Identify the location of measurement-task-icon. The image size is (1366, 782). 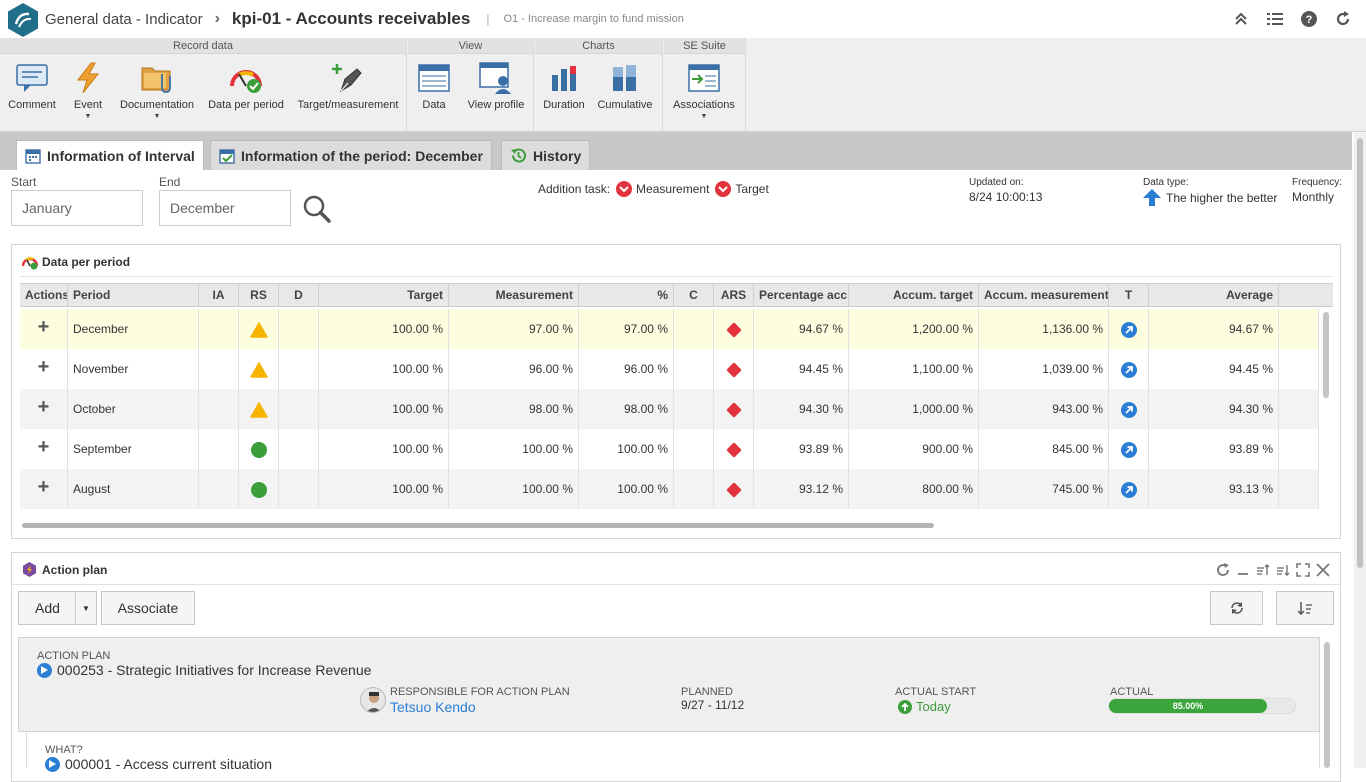
(624, 189).